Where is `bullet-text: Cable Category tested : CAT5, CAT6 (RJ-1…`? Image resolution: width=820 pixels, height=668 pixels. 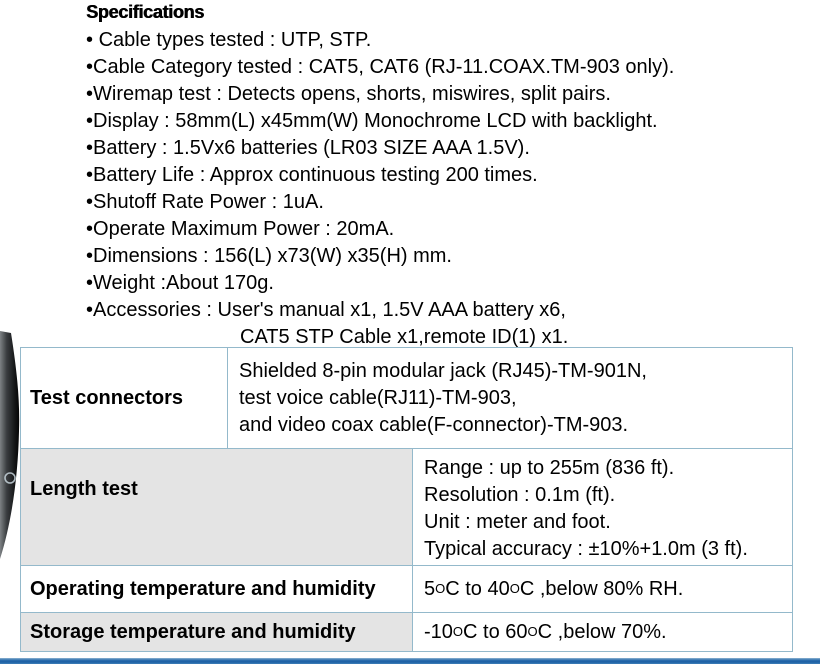
bullet-text: Cable Category tested : CAT5, CAT6 (RJ-1… is located at coordinates (384, 67).